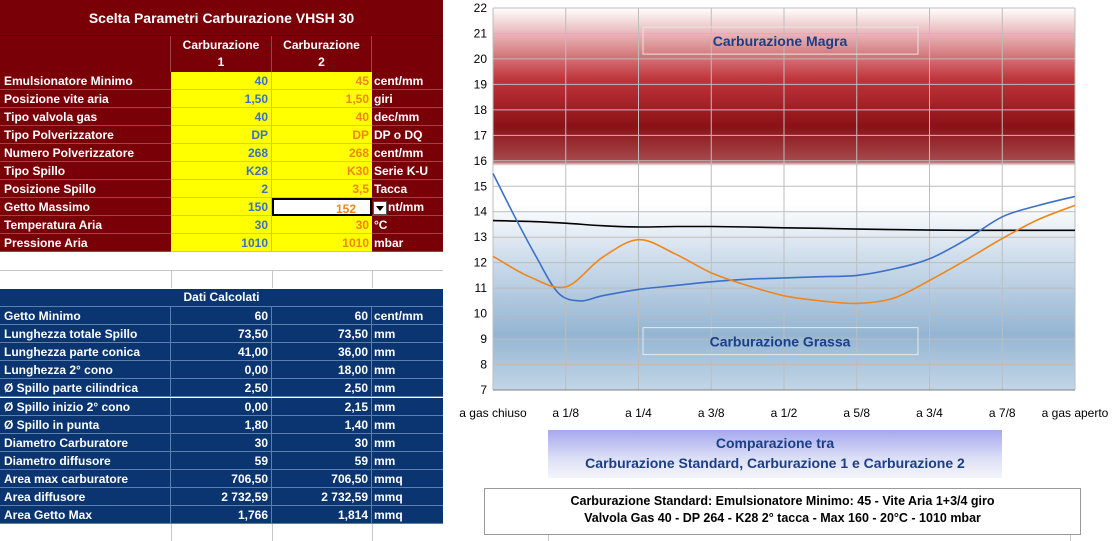  What do you see at coordinates (322, 370) in the screenshot?
I see `calc-value-carb2: 18,00` at bounding box center [322, 370].